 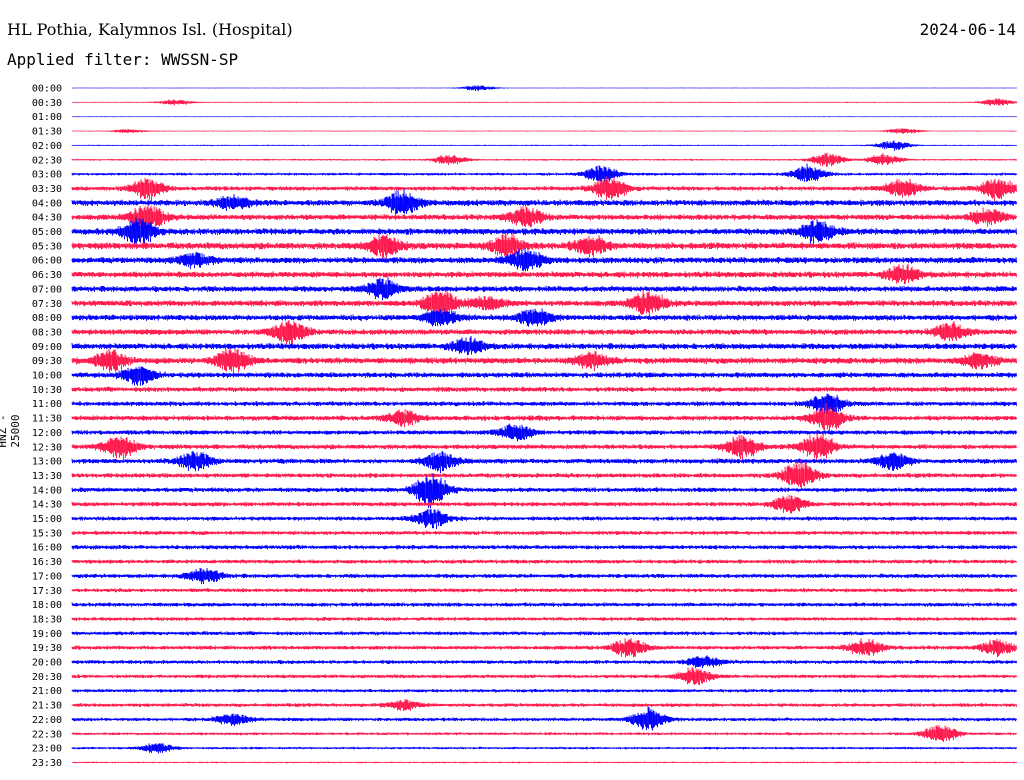 I want to click on row-time-label: 11:30, so click(x=47, y=419).